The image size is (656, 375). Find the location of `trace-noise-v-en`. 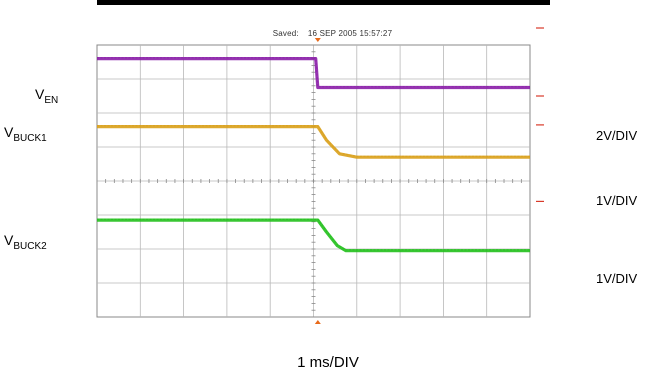

trace-noise-v-en is located at coordinates (313, 72).